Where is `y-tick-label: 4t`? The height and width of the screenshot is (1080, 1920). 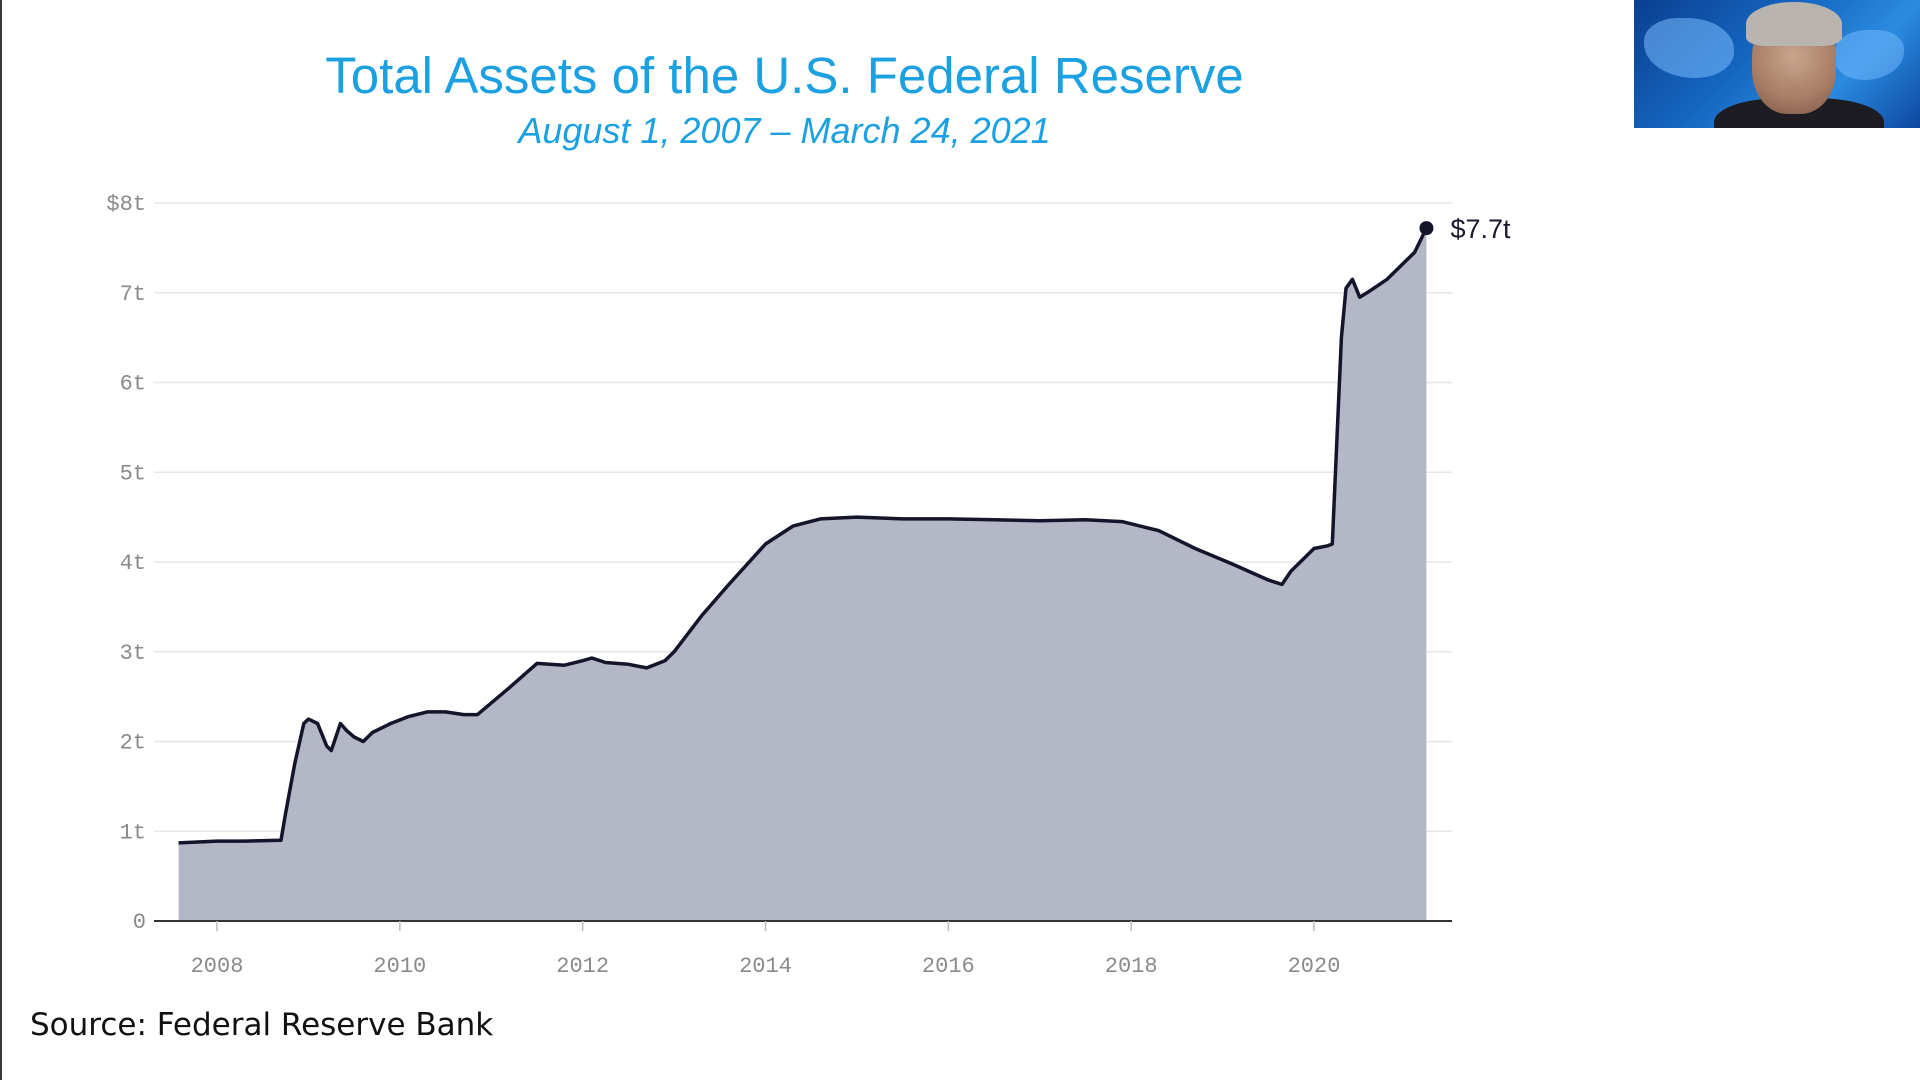 y-tick-label: 4t is located at coordinates (133, 563).